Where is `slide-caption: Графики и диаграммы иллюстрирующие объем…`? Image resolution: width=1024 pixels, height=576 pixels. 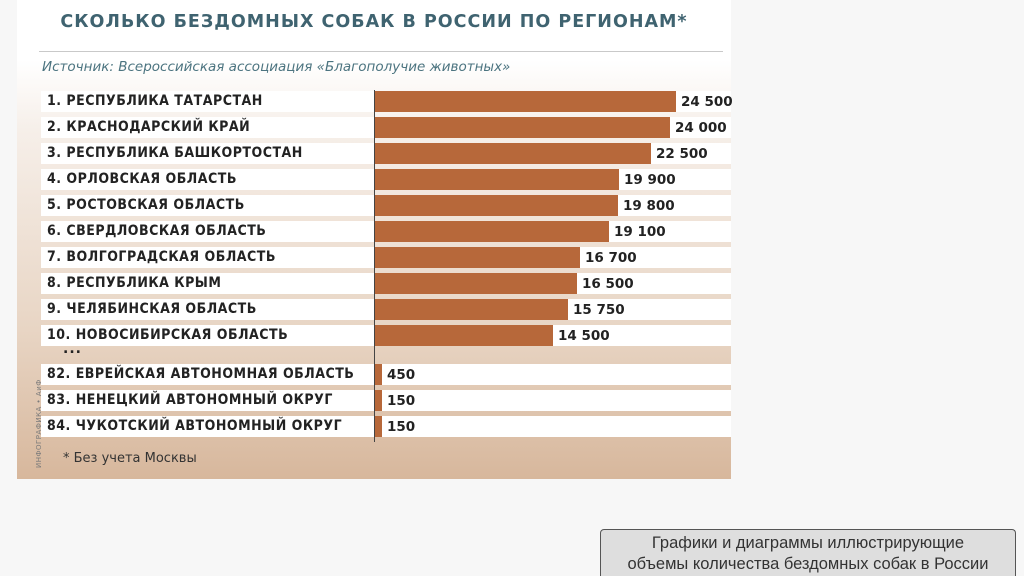 slide-caption: Графики и диаграммы иллюстрирующие объем… is located at coordinates (808, 552).